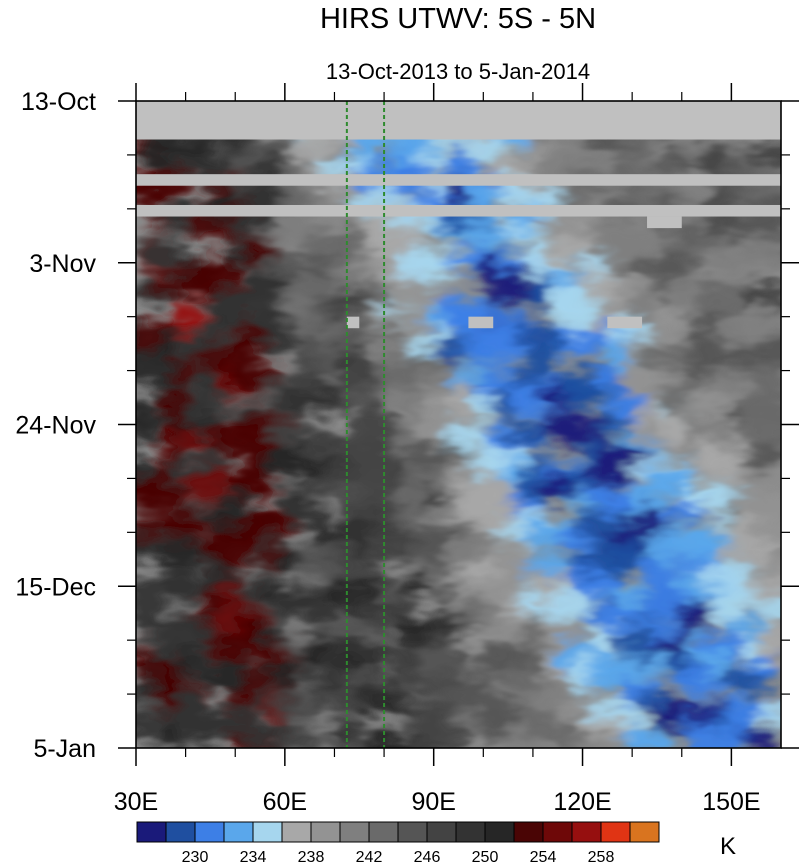  What do you see at coordinates (601, 856) in the screenshot?
I see `colorbar-tick-label: 258` at bounding box center [601, 856].